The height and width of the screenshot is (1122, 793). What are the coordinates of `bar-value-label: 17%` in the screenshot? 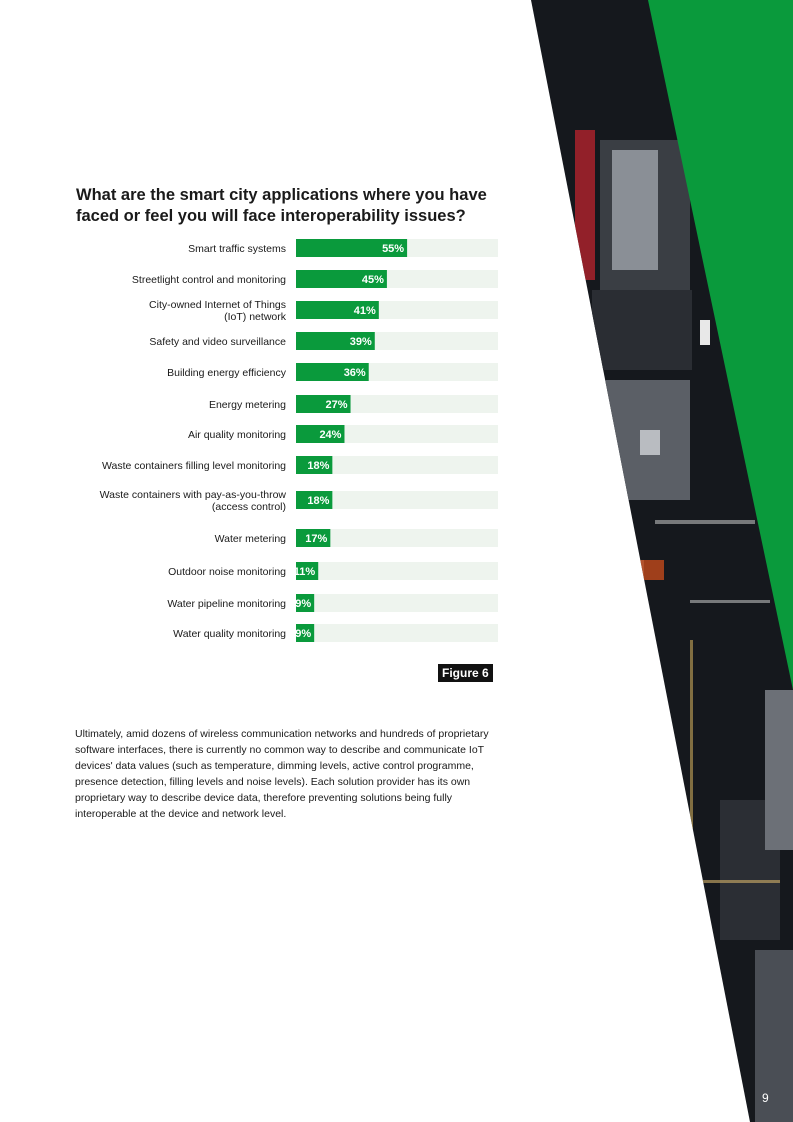 It's located at (316, 539).